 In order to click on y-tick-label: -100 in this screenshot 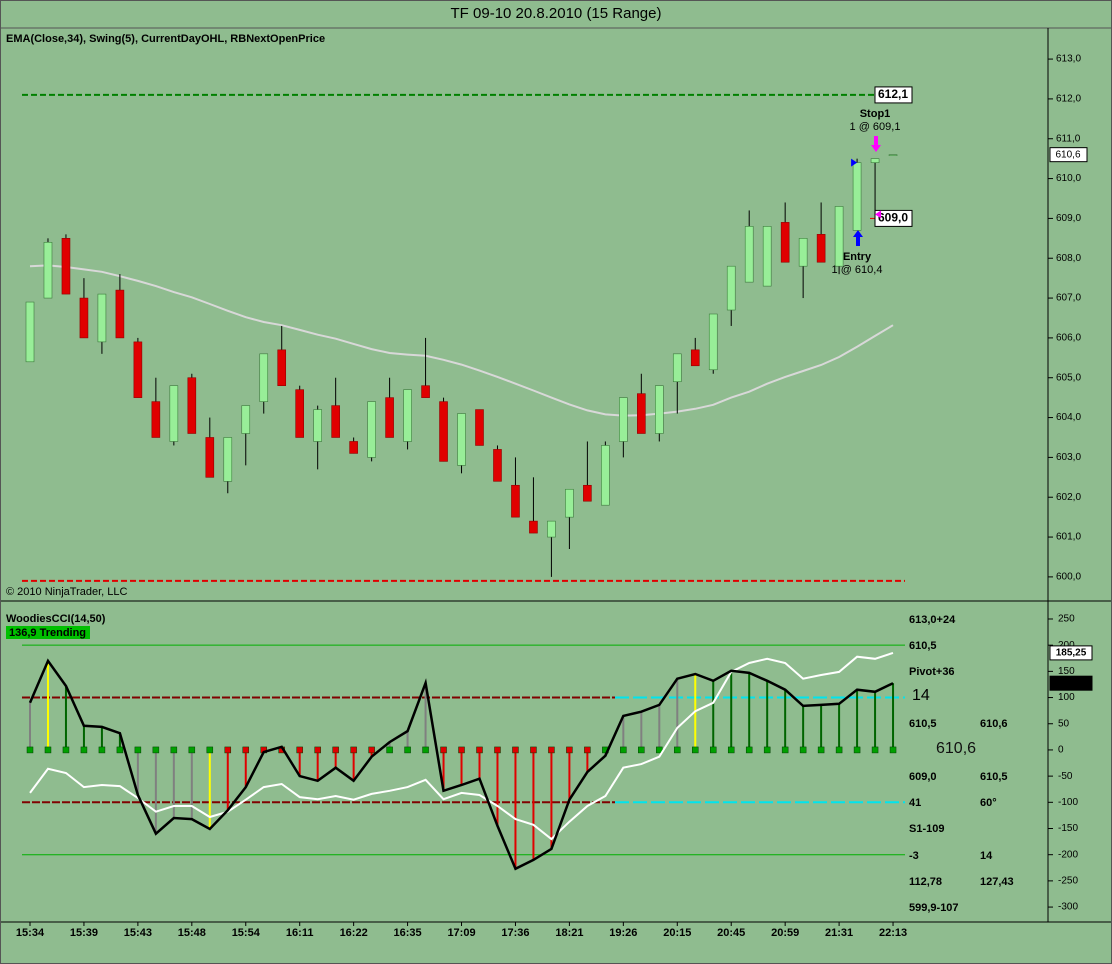, I will do `click(1068, 802)`.